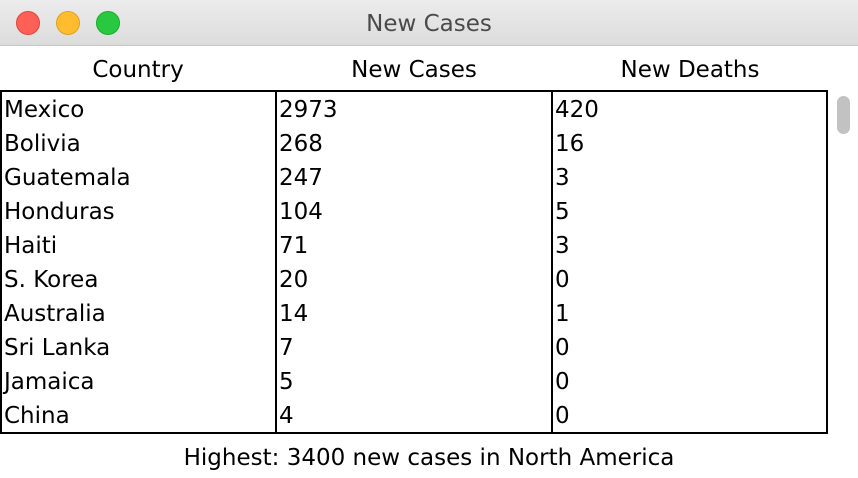  What do you see at coordinates (108, 23) in the screenshot?
I see `maximize-window-icon` at bounding box center [108, 23].